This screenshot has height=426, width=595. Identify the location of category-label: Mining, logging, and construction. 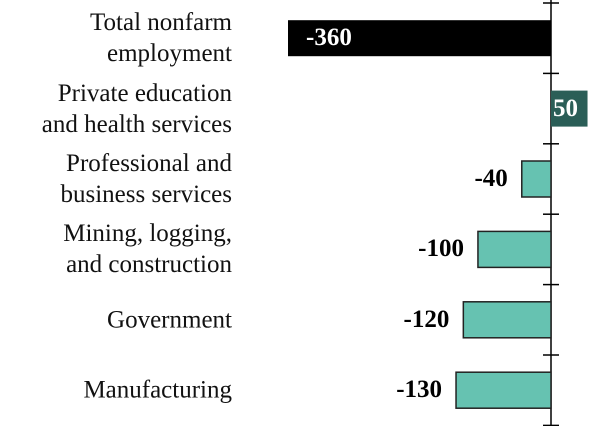
(147, 249).